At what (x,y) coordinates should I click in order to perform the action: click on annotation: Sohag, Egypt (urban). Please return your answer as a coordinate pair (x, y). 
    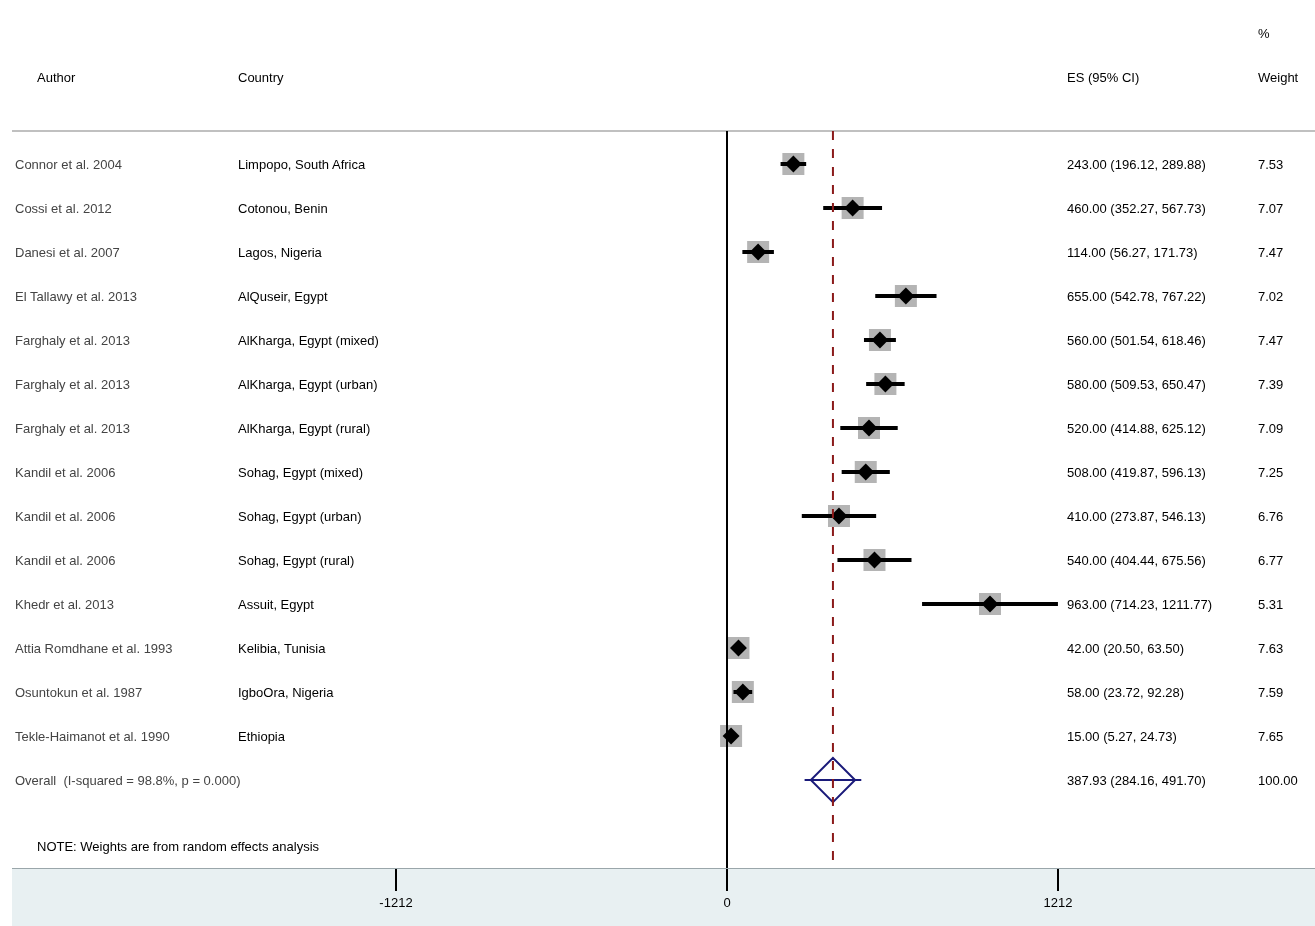
    Looking at the image, I should click on (300, 516).